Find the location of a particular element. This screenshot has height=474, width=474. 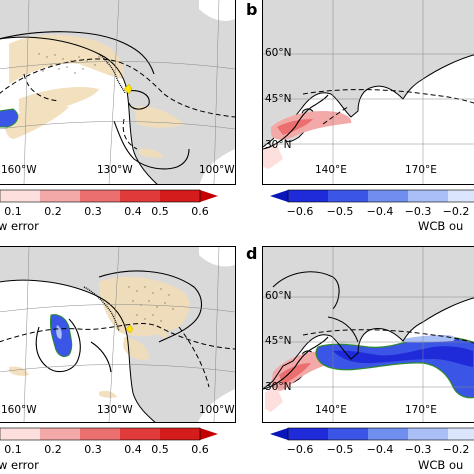

lat-label-d-3: 30°N is located at coordinates (278, 387).